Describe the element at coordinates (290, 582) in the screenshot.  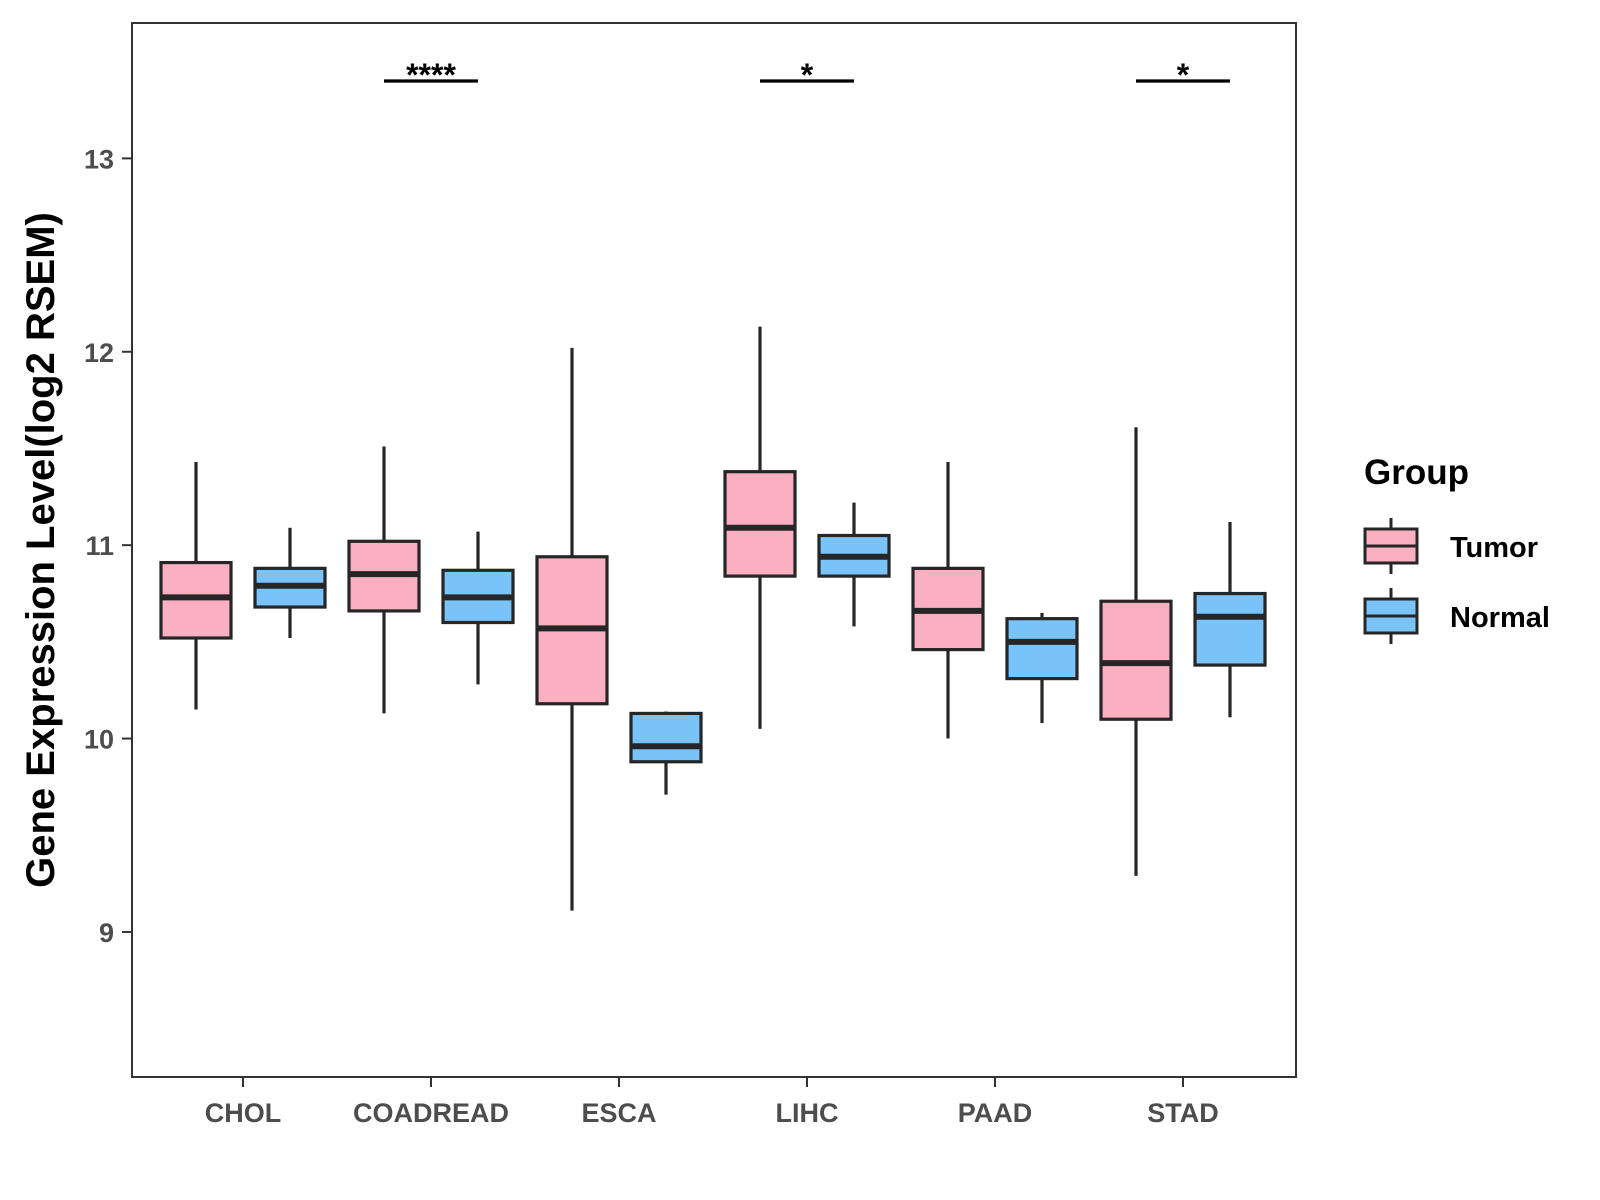
I see `normal-box-chol` at that location.